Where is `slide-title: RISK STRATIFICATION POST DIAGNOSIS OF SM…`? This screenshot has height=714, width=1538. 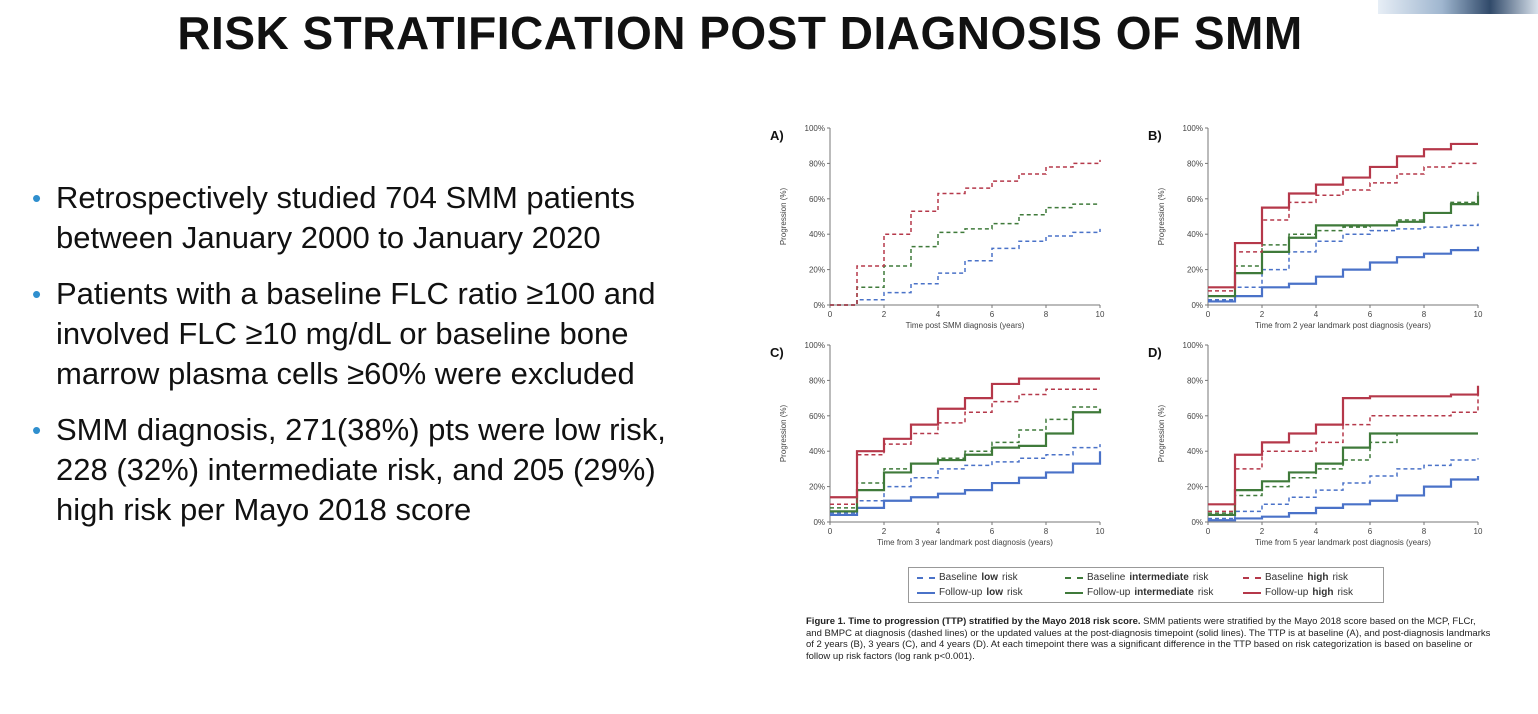
slide-title: RISK STRATIFICATION POST DIAGNOSIS OF SM… is located at coordinates (740, 33).